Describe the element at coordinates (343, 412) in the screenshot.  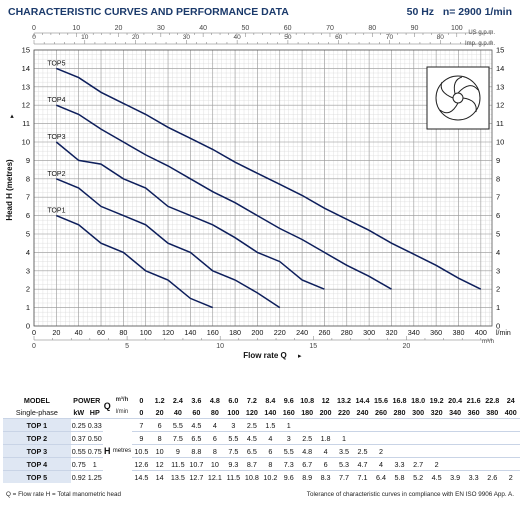
I see `q-lmin-cell: 220` at that location.